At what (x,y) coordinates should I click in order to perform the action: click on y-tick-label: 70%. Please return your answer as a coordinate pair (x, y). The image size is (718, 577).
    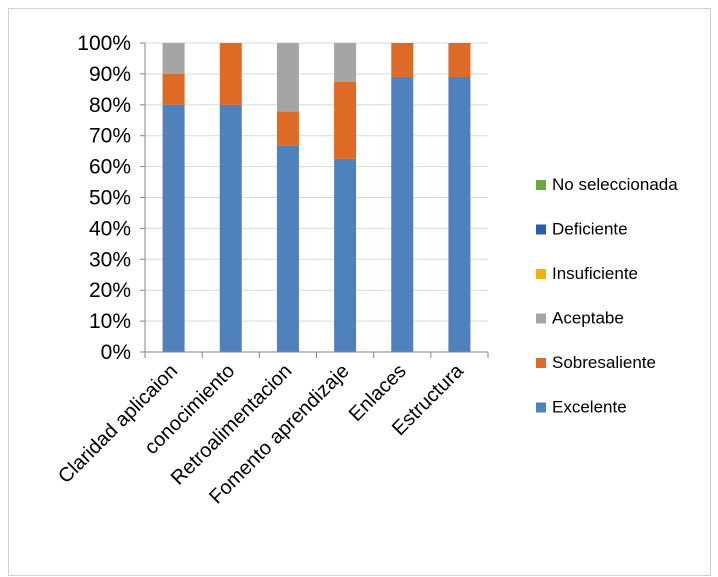
    Looking at the image, I should click on (110, 136).